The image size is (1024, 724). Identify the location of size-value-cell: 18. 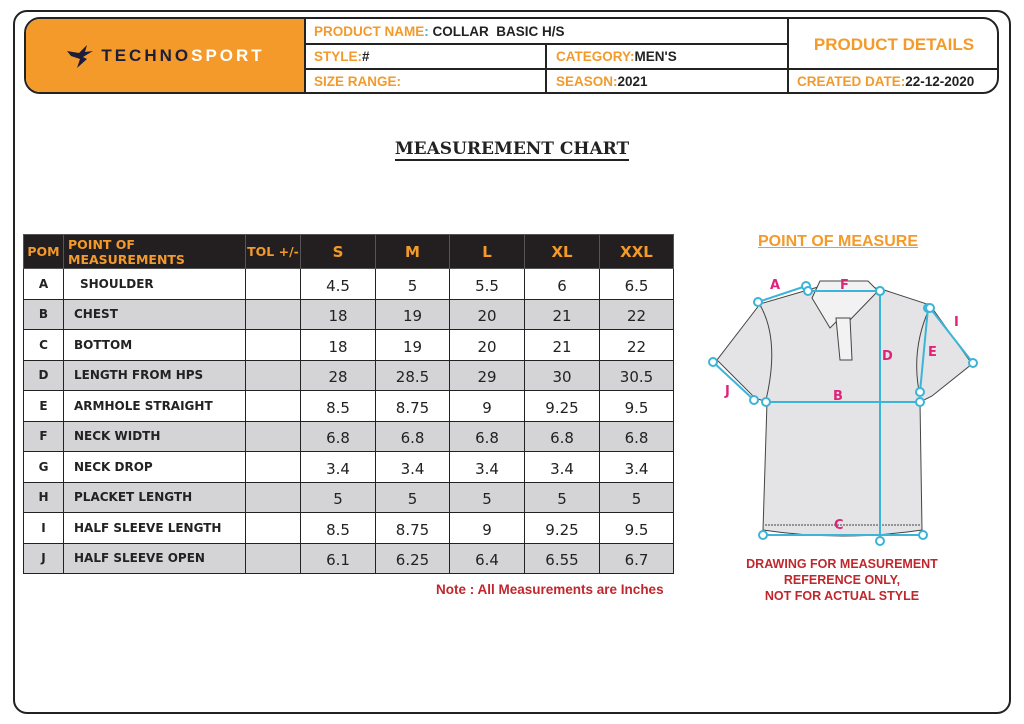
(338, 345).